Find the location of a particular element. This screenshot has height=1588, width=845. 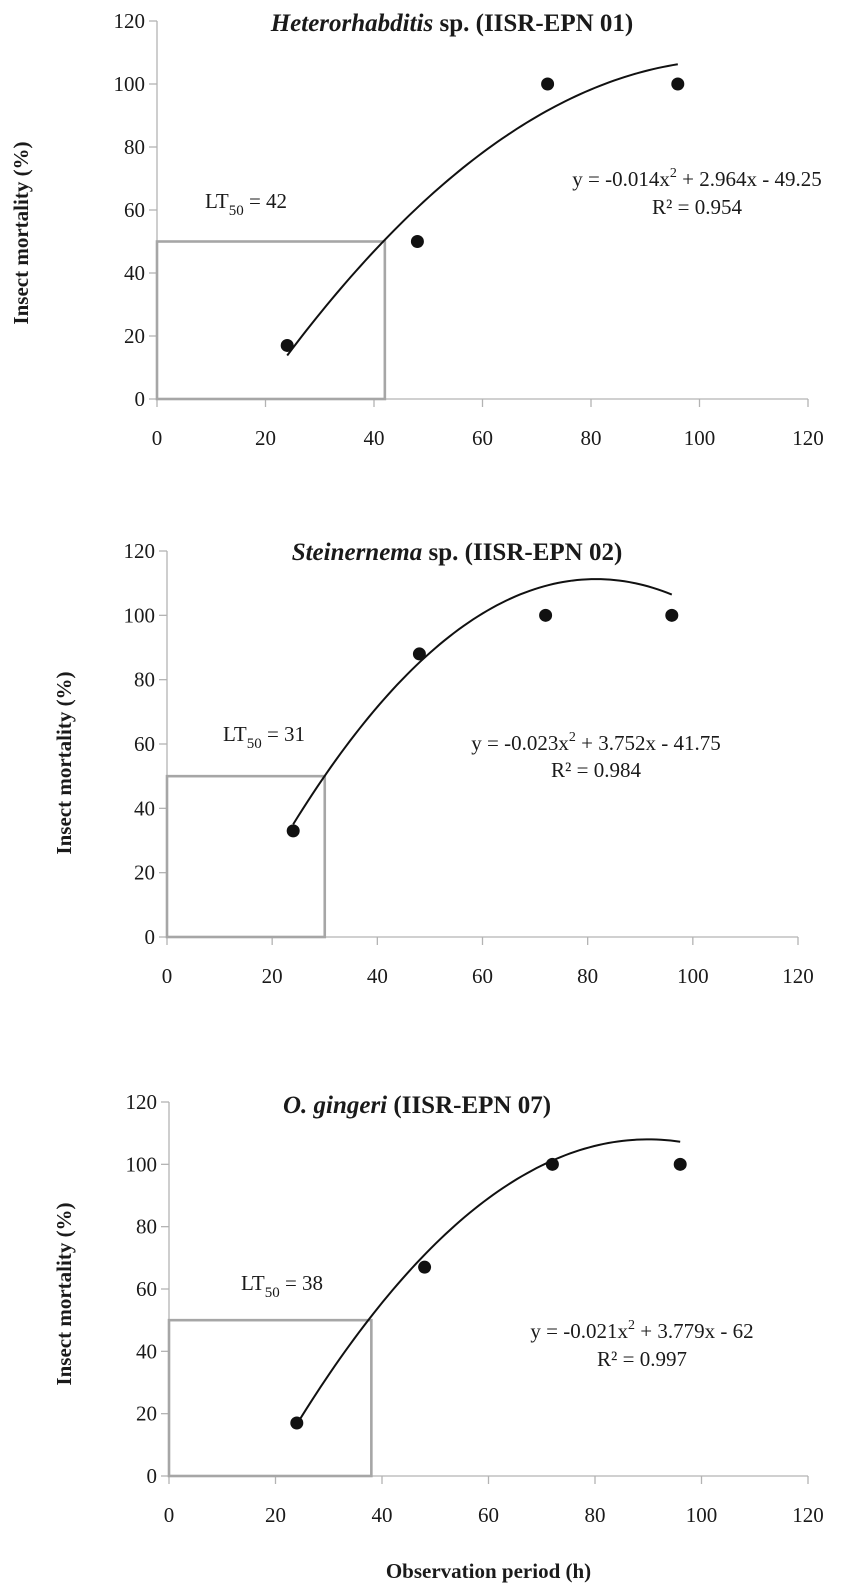

lt50-label: LT50 = 38 is located at coordinates (282, 1286).